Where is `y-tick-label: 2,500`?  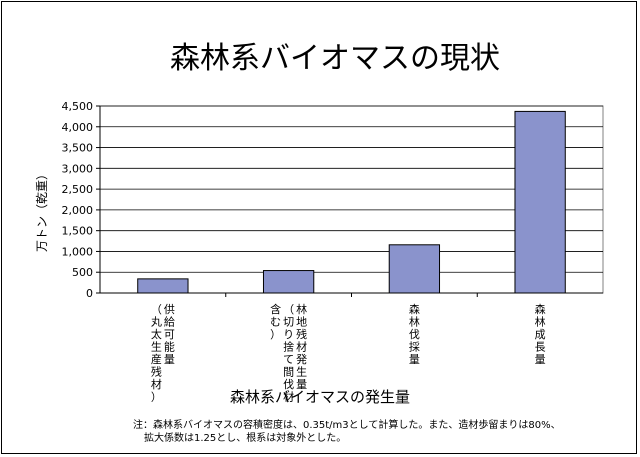 y-tick-label: 2,500 is located at coordinates (78, 189).